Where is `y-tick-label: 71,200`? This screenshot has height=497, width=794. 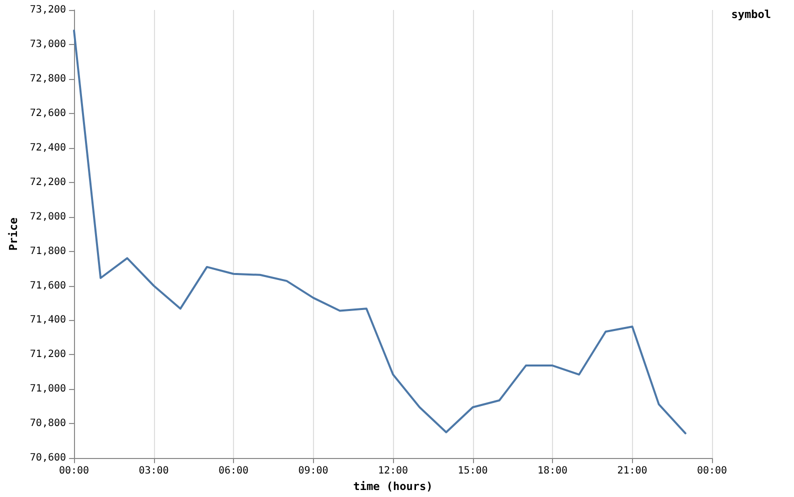 y-tick-label: 71,200 is located at coordinates (48, 354).